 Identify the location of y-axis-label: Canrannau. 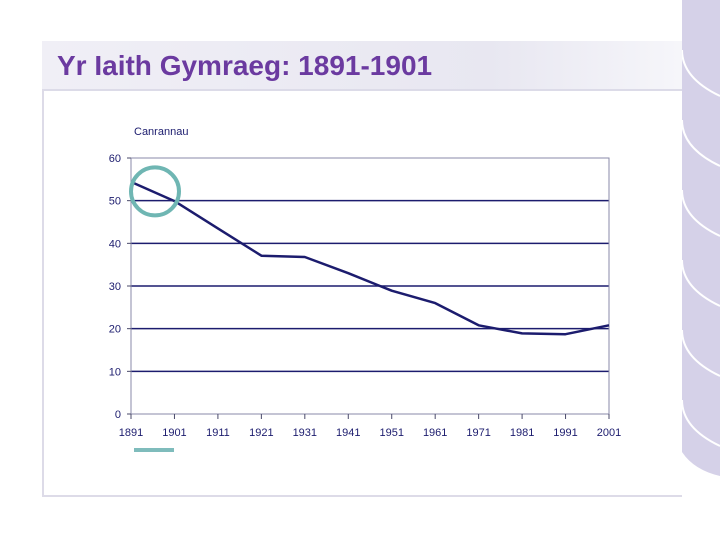
(161, 132).